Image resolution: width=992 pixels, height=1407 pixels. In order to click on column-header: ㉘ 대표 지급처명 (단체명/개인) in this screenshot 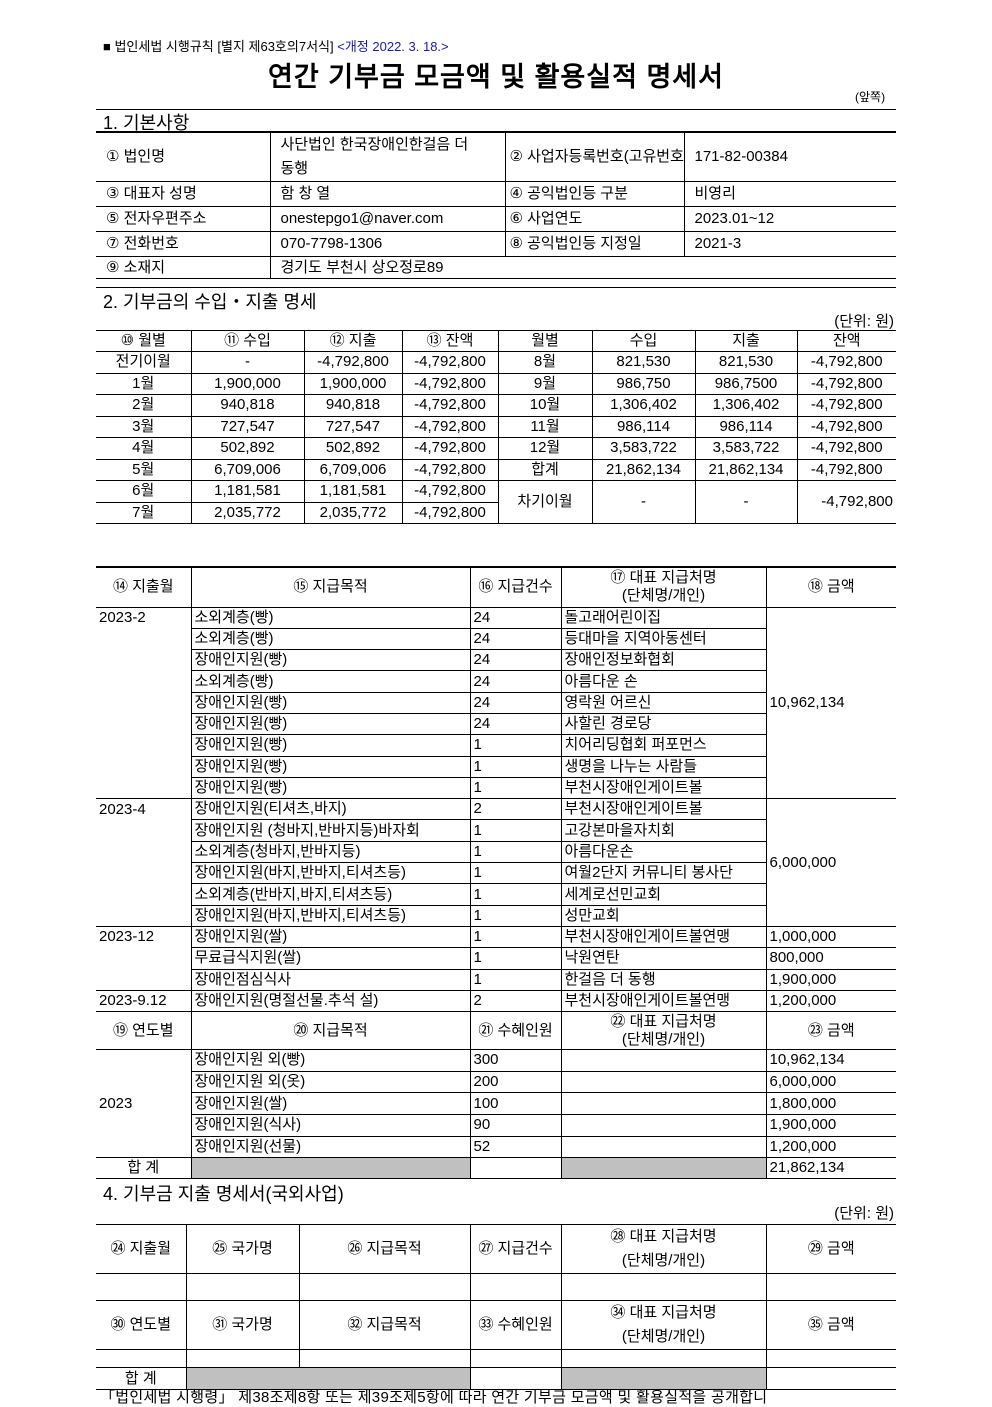, I will do `click(663, 1249)`.